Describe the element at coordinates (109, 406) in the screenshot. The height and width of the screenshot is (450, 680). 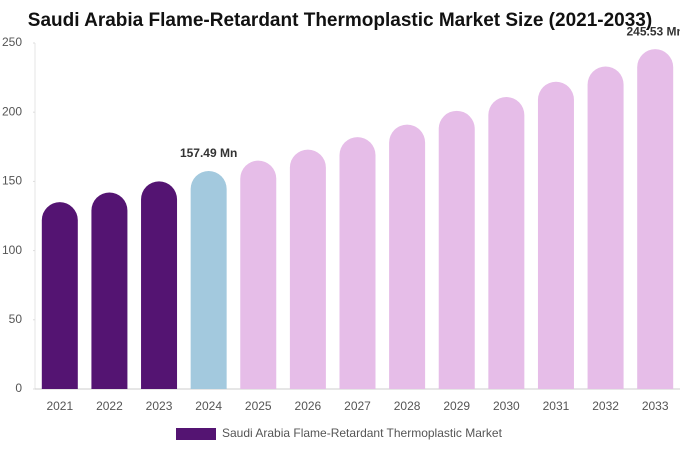
I see `x-tick-label: 2022` at that location.